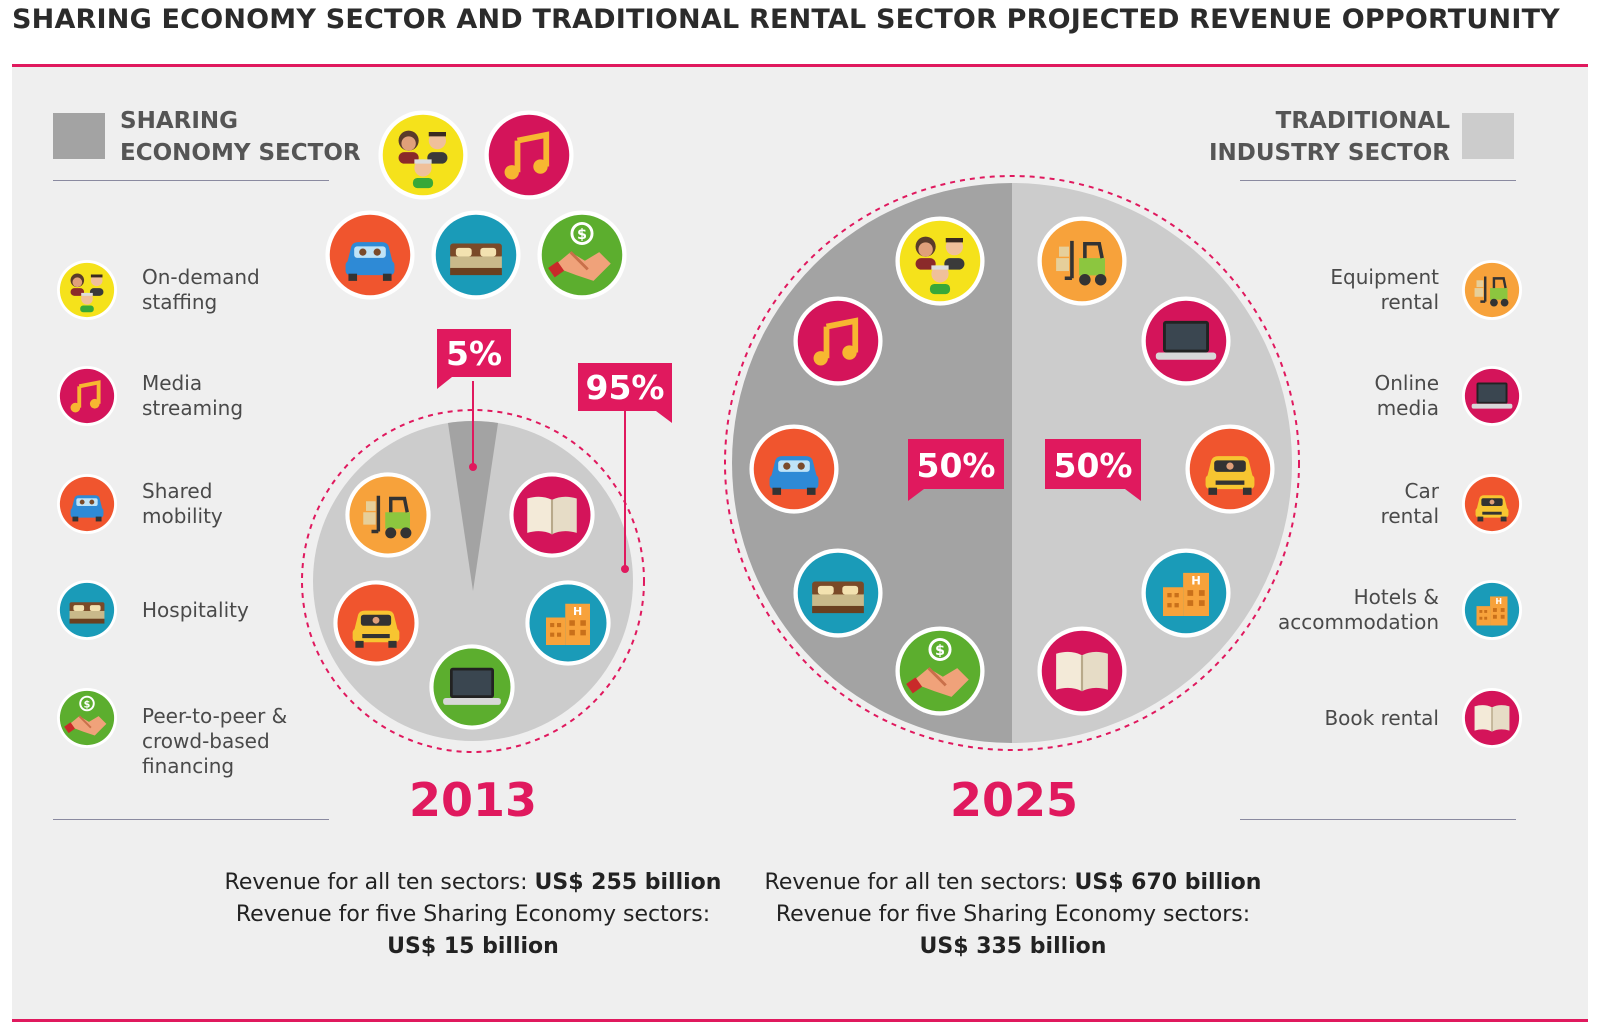  What do you see at coordinates (1014, 800) in the screenshot?
I see `year-label-2025: 2025` at bounding box center [1014, 800].